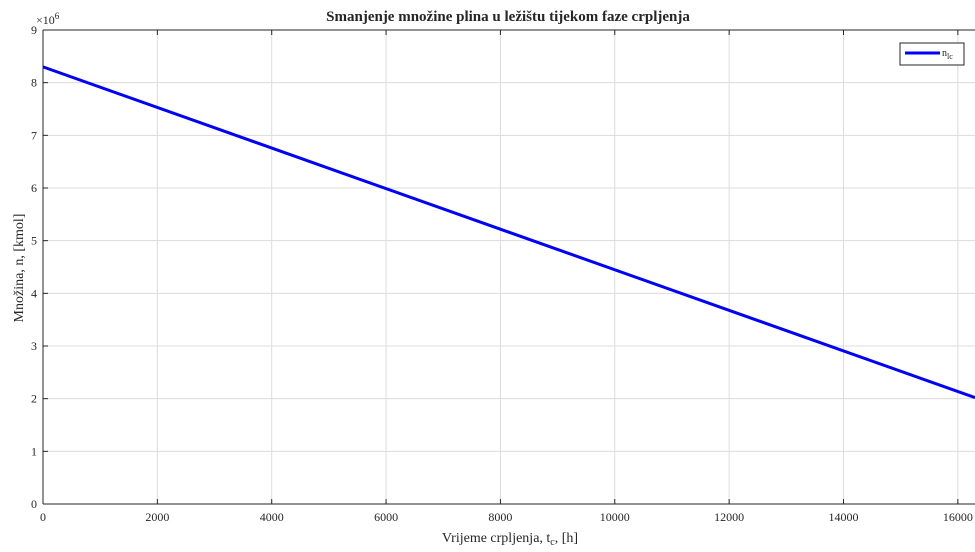  Describe the element at coordinates (157, 517) in the screenshot. I see `x-tick-label: 2000` at that location.